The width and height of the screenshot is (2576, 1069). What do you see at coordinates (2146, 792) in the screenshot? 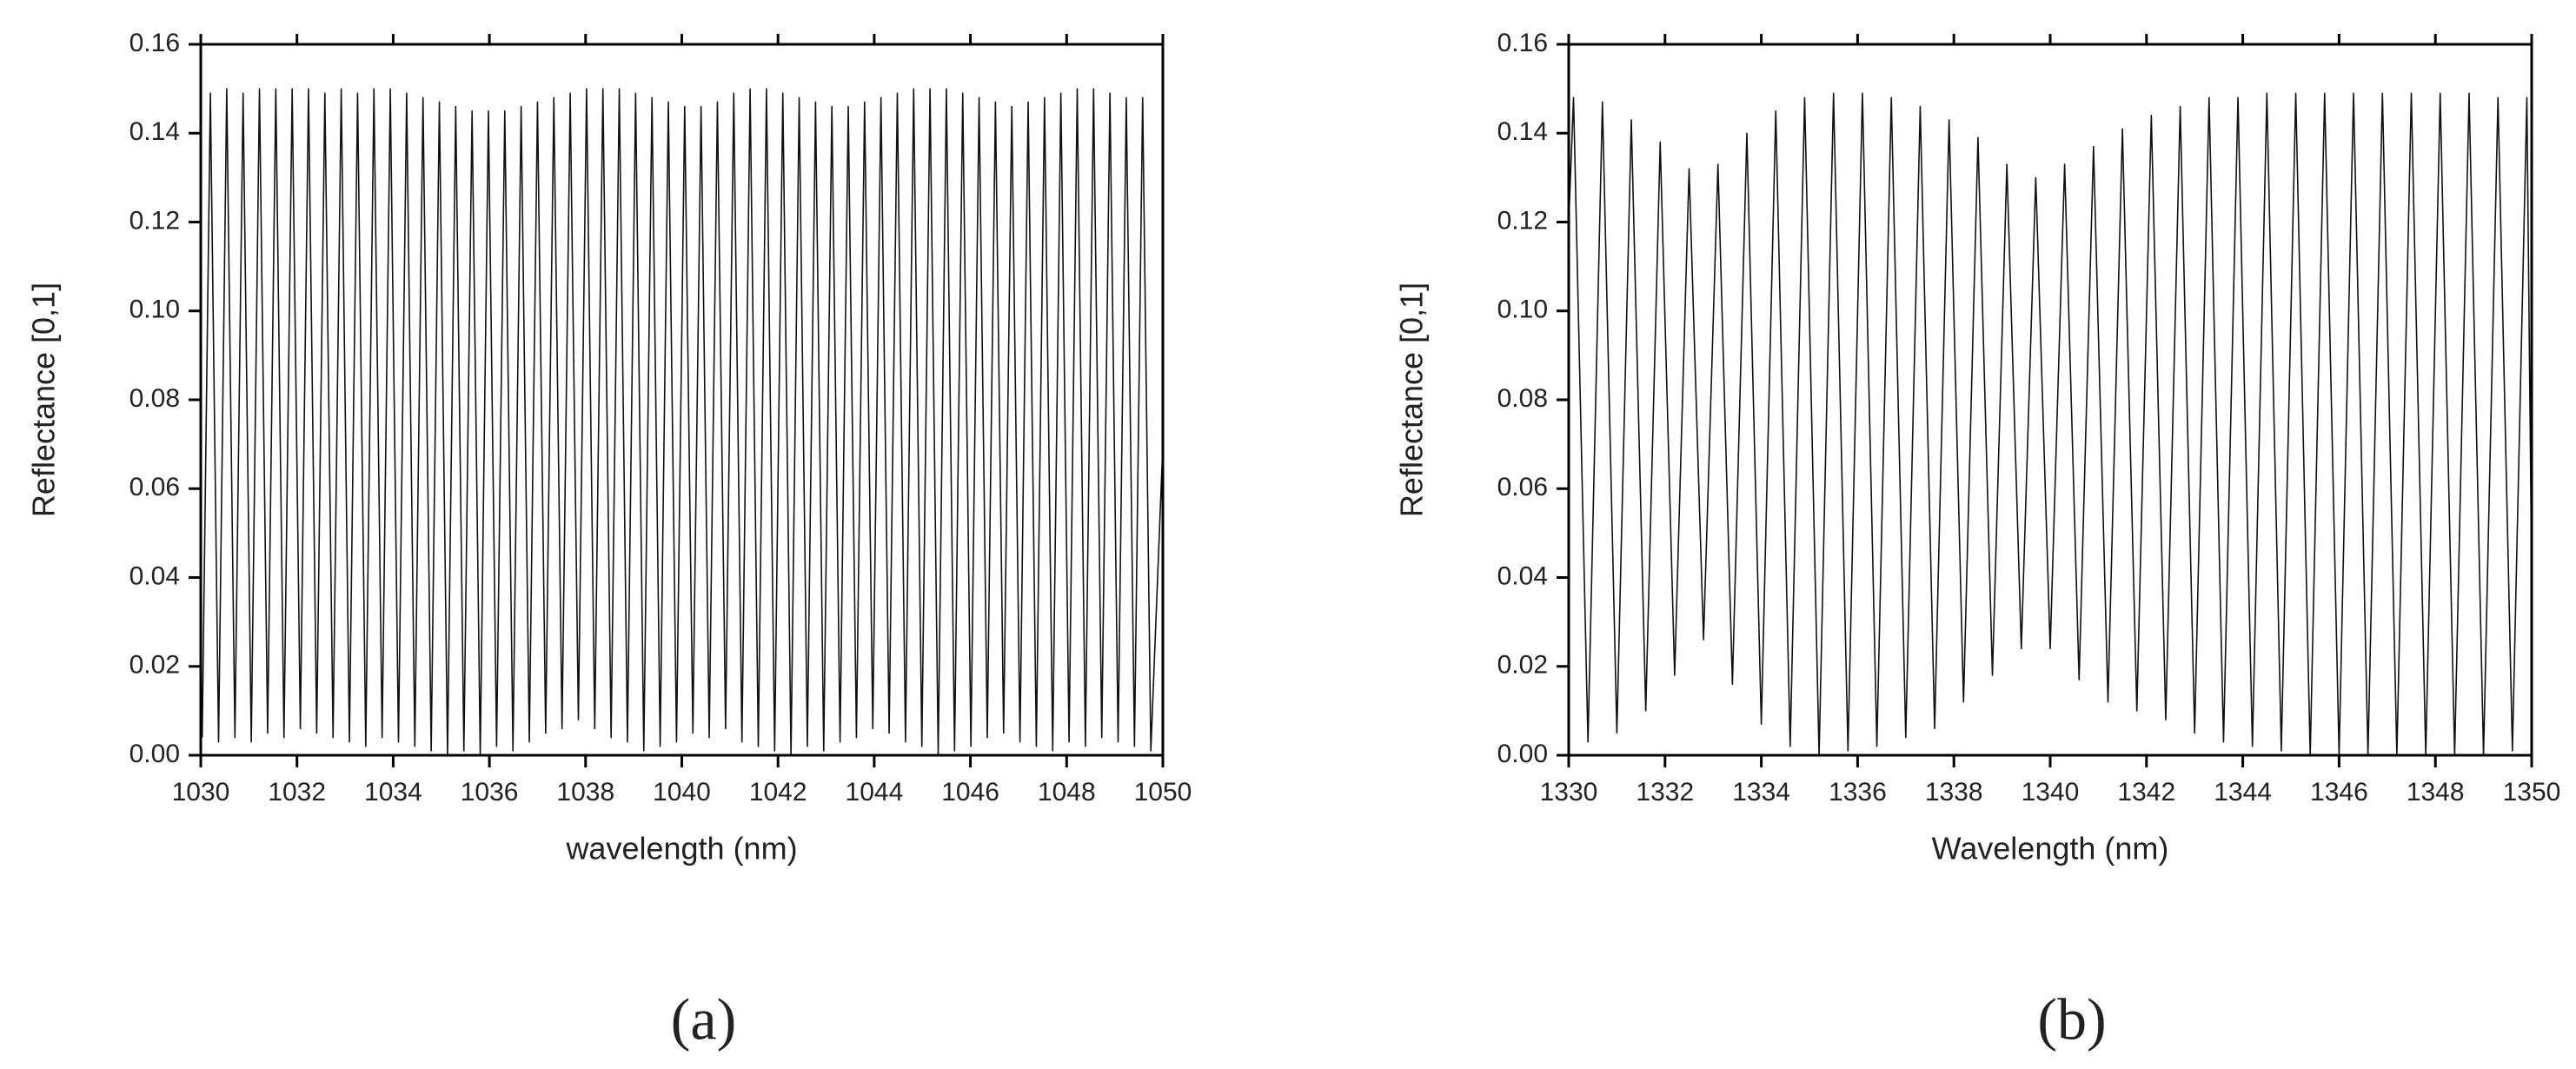
I see `x-tick-label: 1342` at bounding box center [2146, 792].